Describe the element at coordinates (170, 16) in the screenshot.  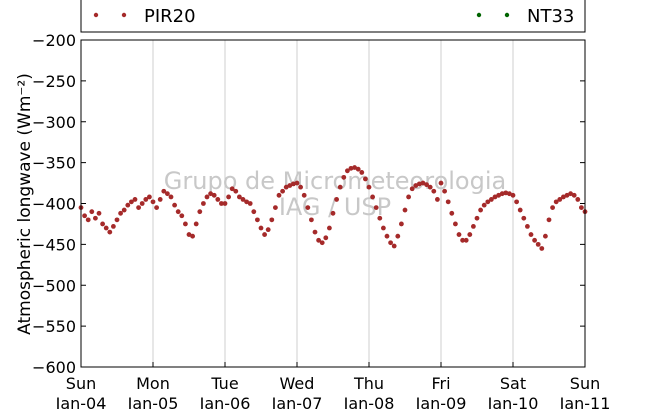
I see `legend-label-pir20: PIR20` at that location.